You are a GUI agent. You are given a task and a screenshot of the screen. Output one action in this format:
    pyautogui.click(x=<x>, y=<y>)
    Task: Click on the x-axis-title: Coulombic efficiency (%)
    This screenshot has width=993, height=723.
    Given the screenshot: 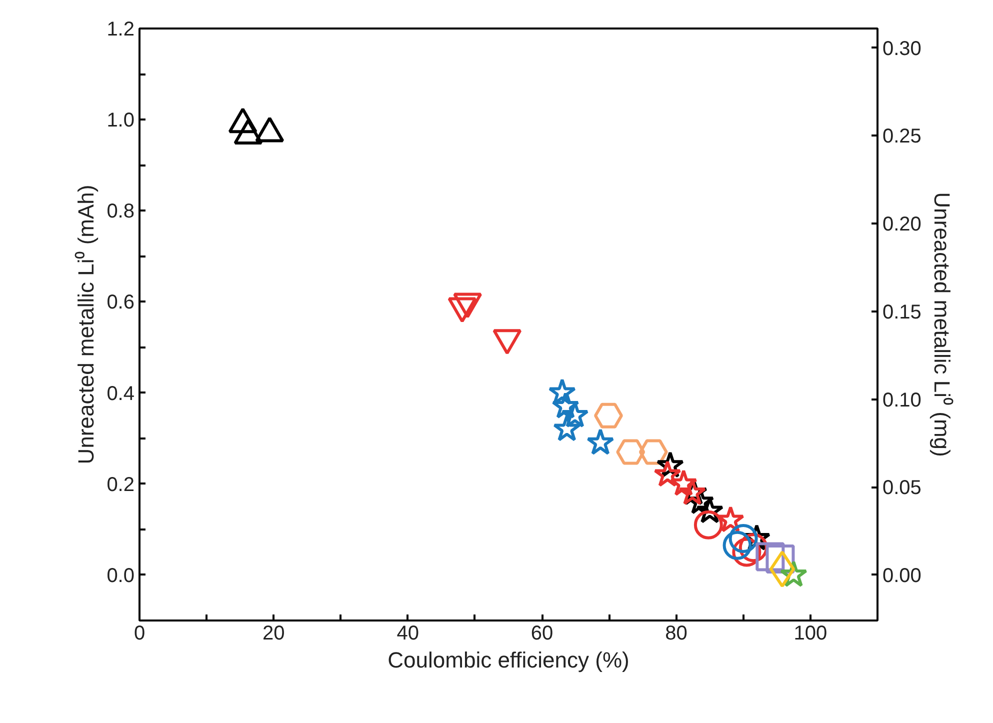 What is the action you would take?
    pyautogui.click(x=509, y=660)
    